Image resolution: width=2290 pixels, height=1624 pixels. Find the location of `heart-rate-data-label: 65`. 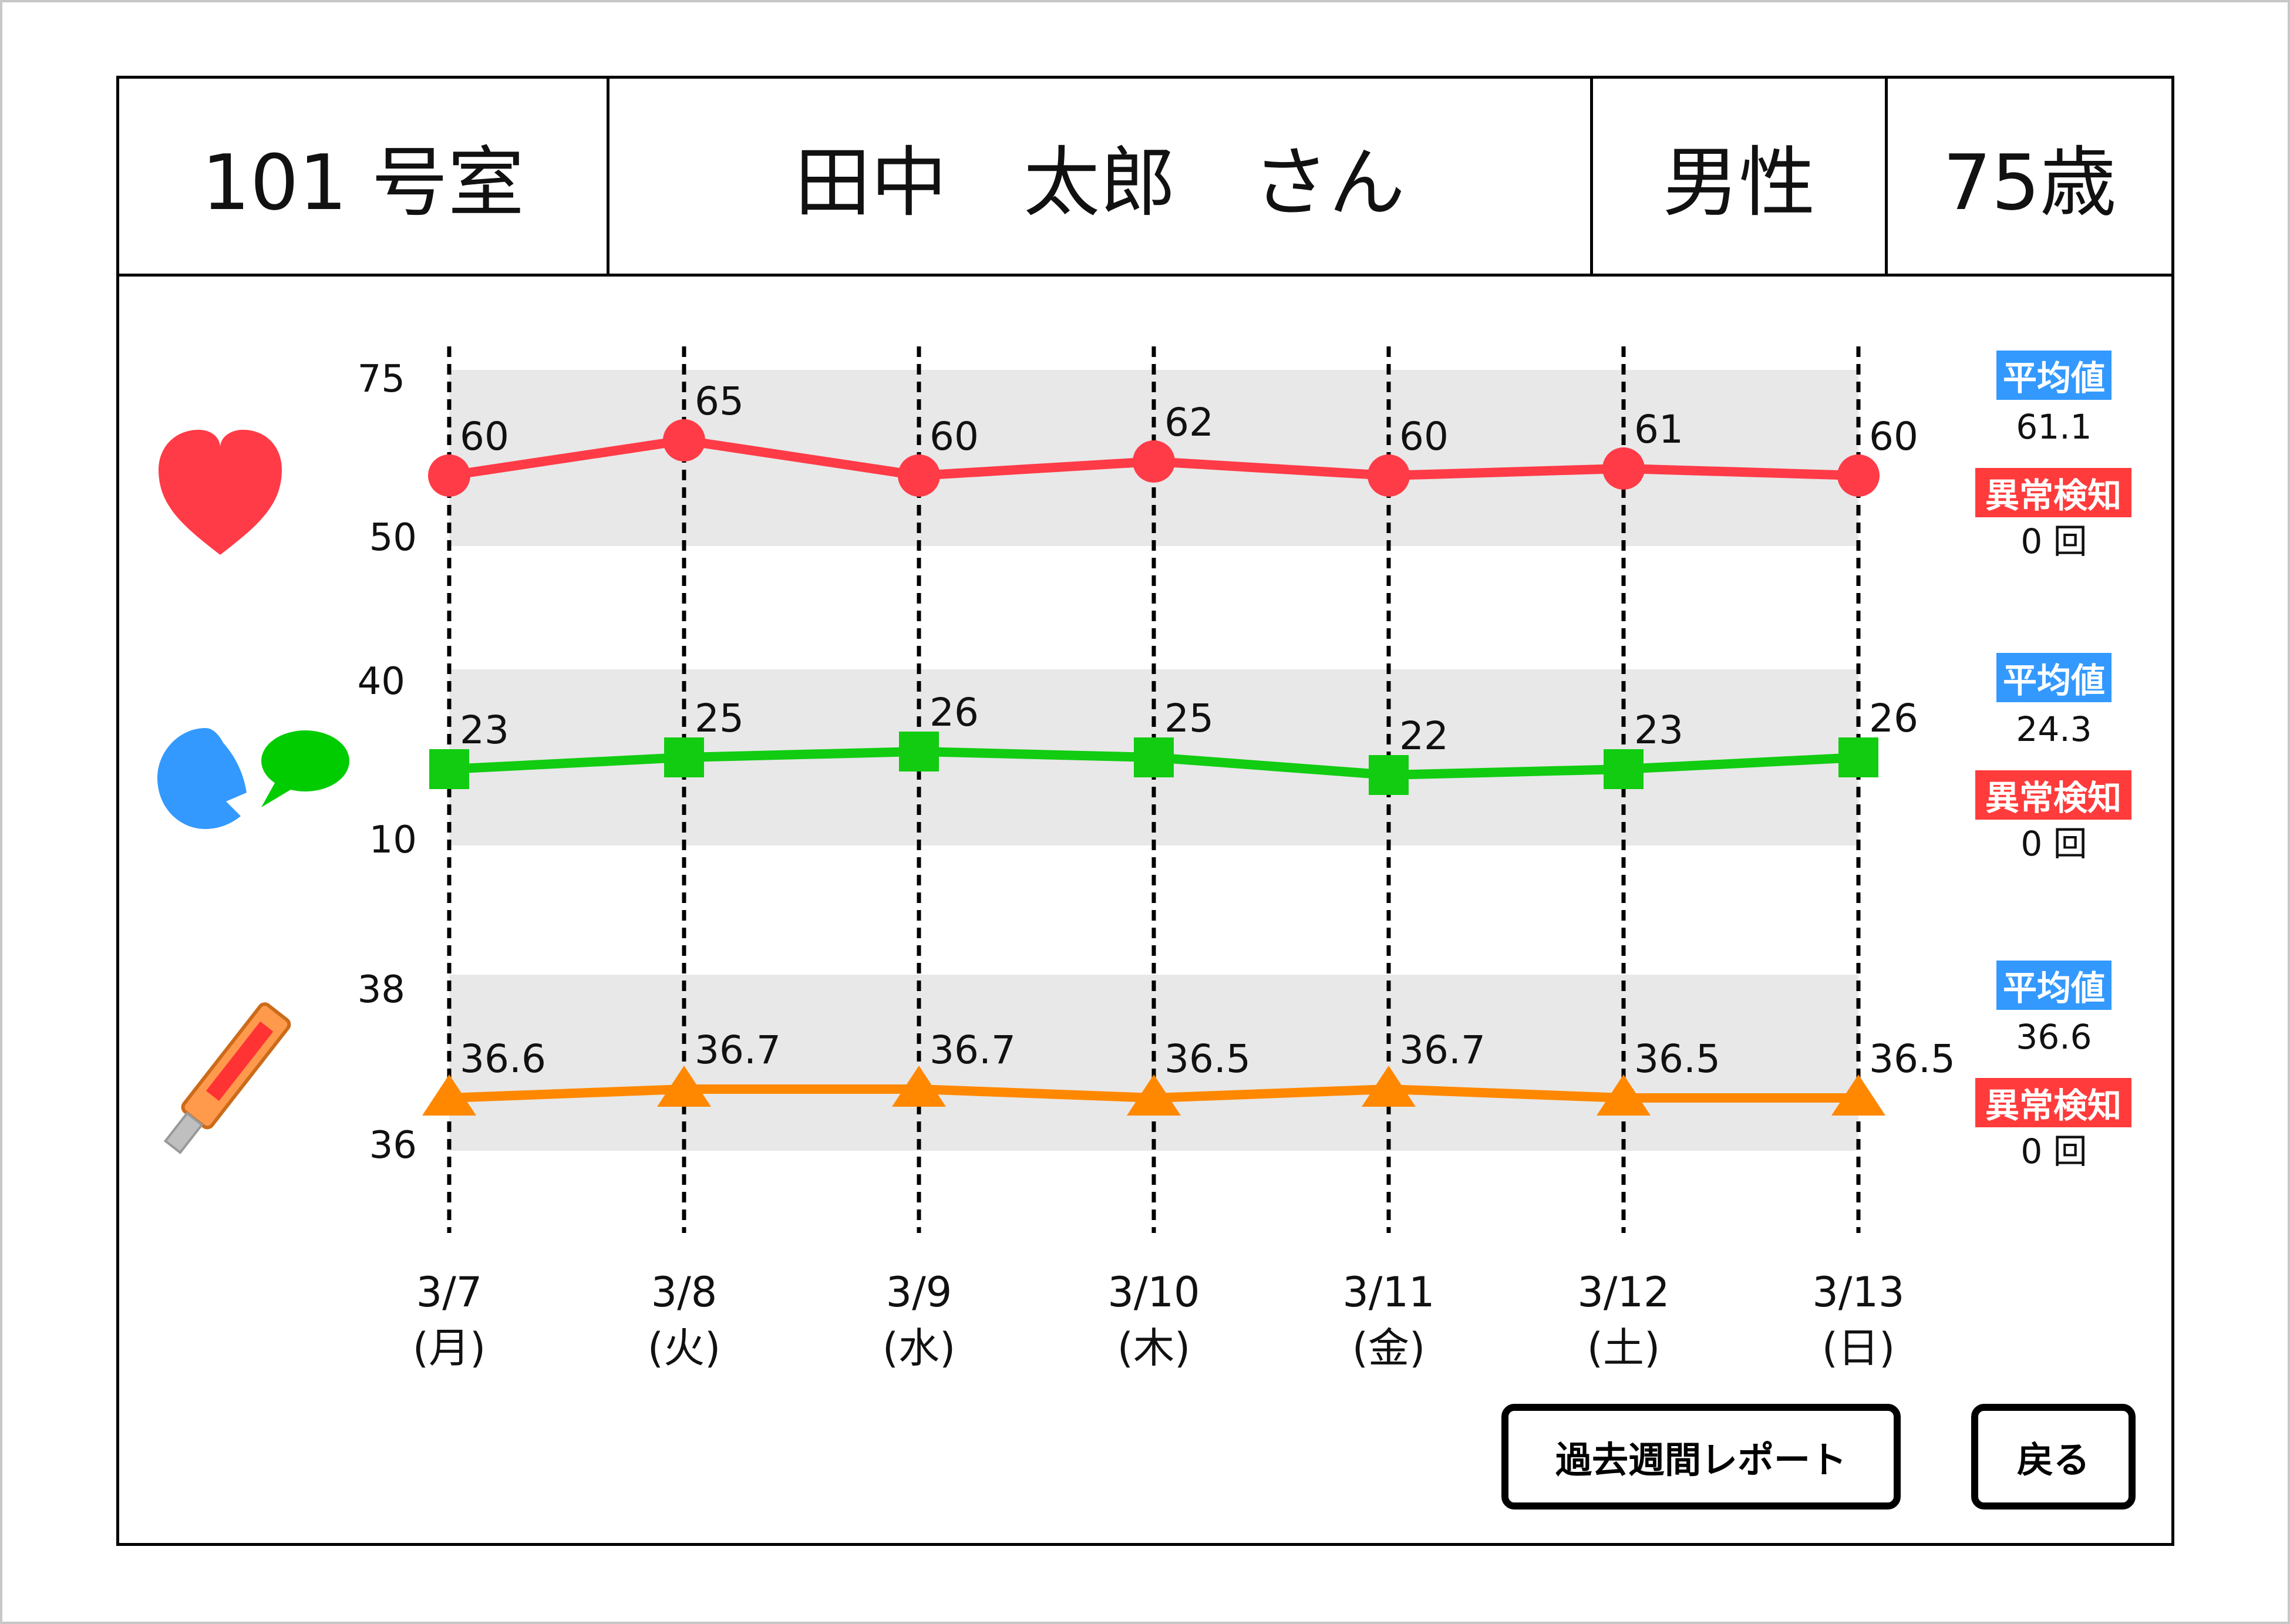

heart-rate-data-label: 65 is located at coordinates (719, 401).